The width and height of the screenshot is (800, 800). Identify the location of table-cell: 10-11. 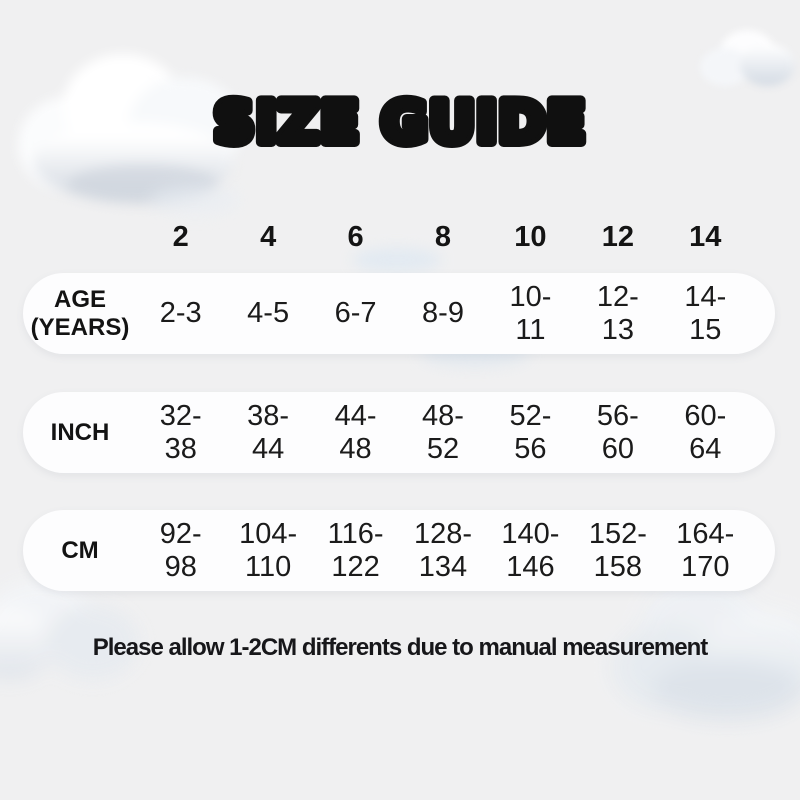
(530, 313).